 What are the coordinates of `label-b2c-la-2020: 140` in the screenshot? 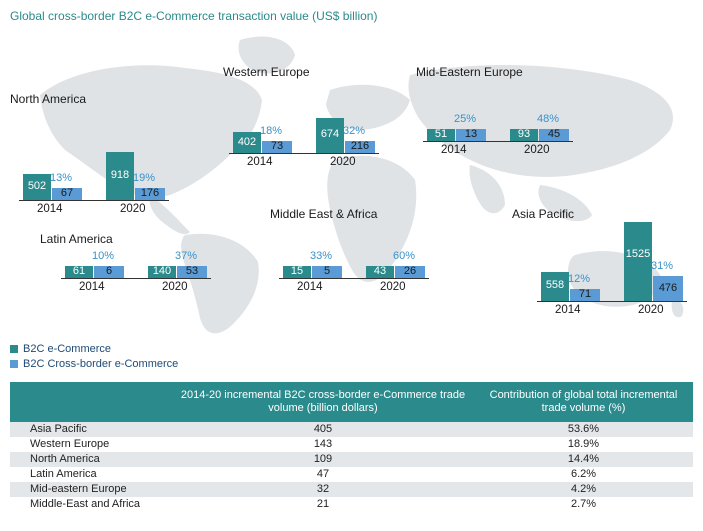 It's located at (162, 271).